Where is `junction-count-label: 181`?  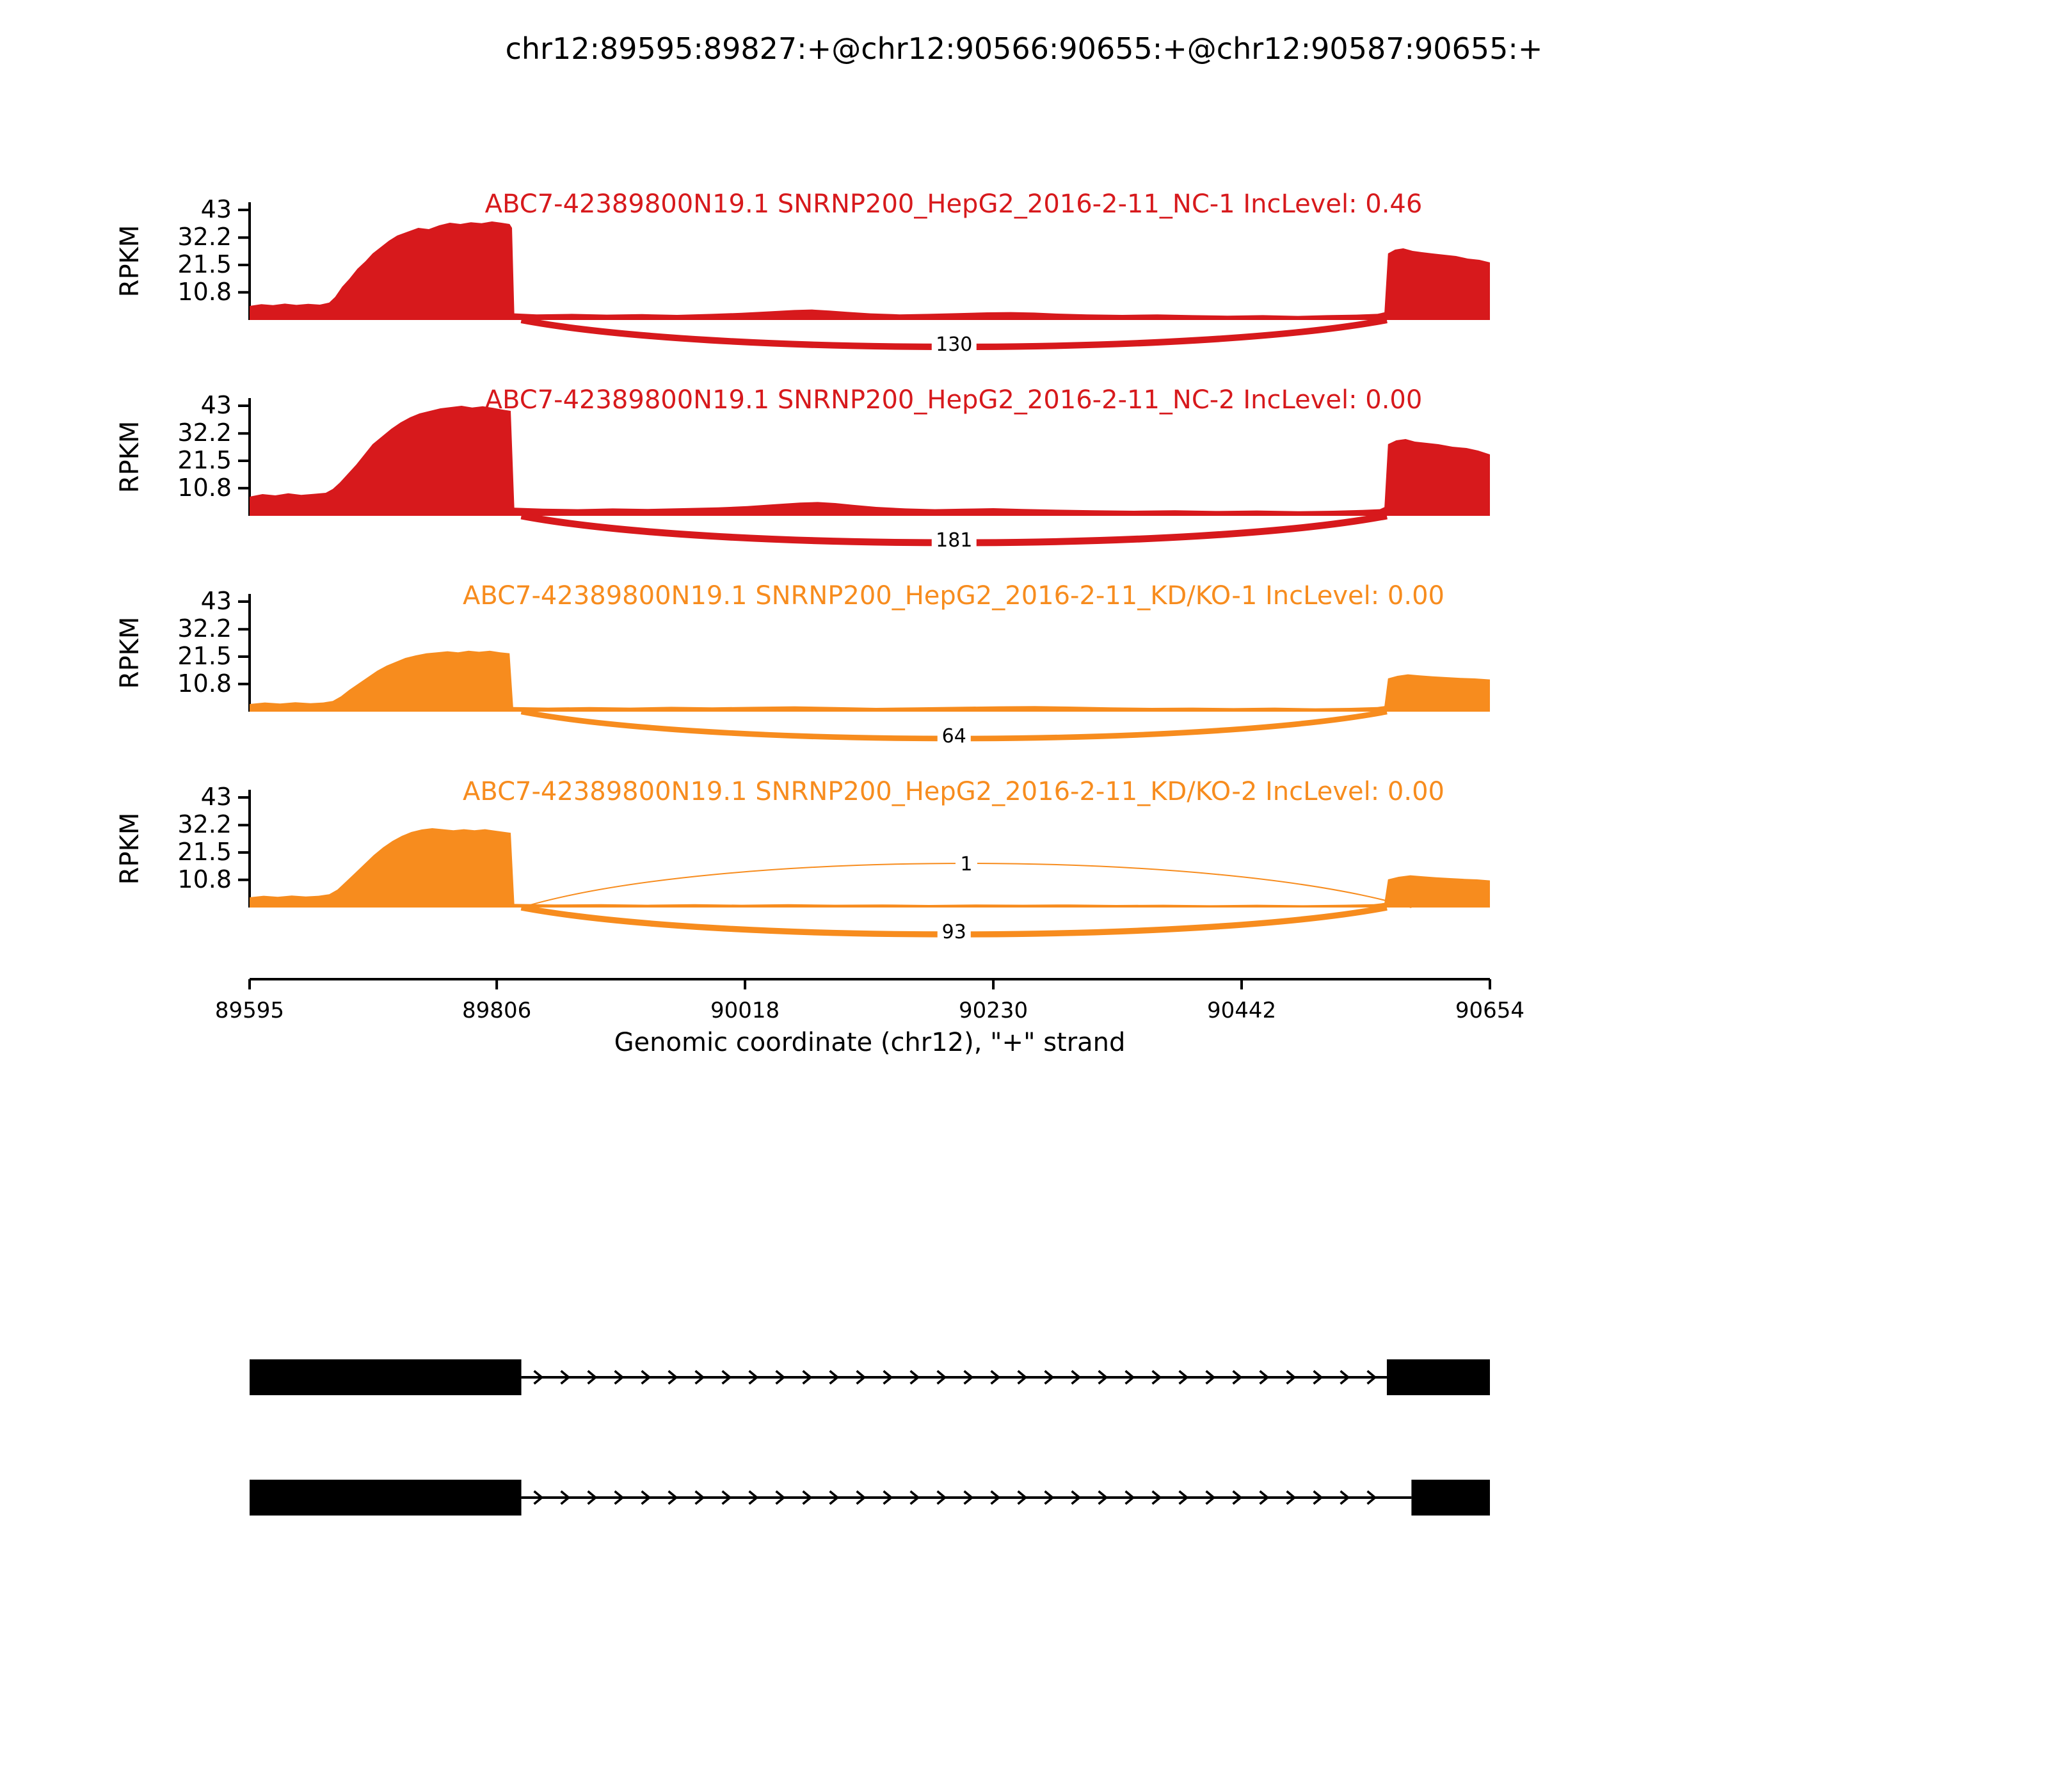 junction-count-label: 181 is located at coordinates (954, 540).